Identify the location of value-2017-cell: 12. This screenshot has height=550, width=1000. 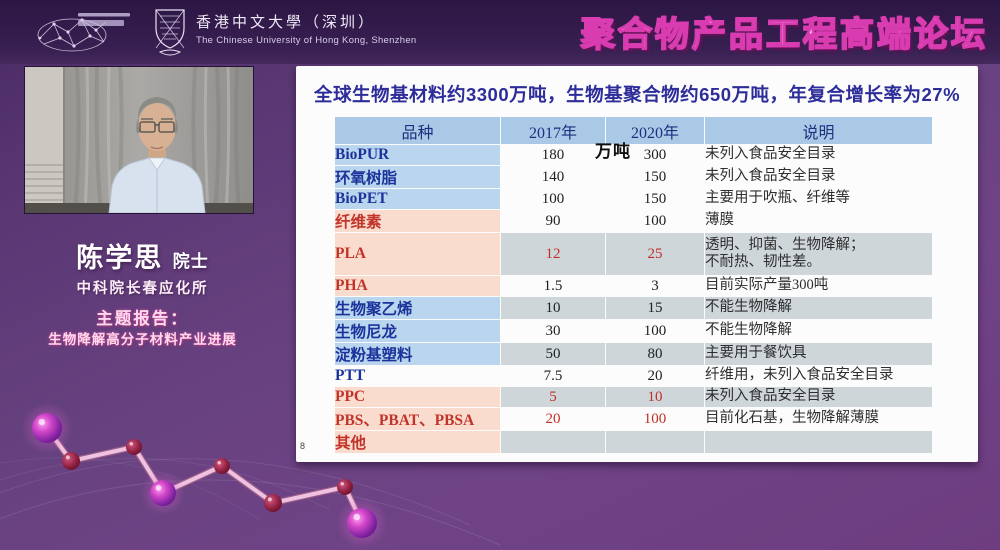
(553, 254).